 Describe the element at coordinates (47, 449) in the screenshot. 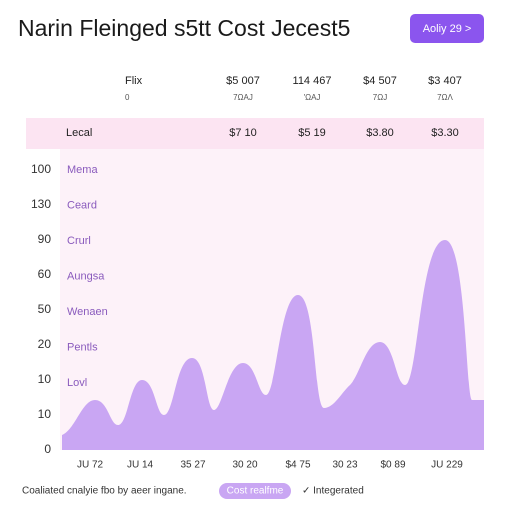

I see `y-label: 0` at that location.